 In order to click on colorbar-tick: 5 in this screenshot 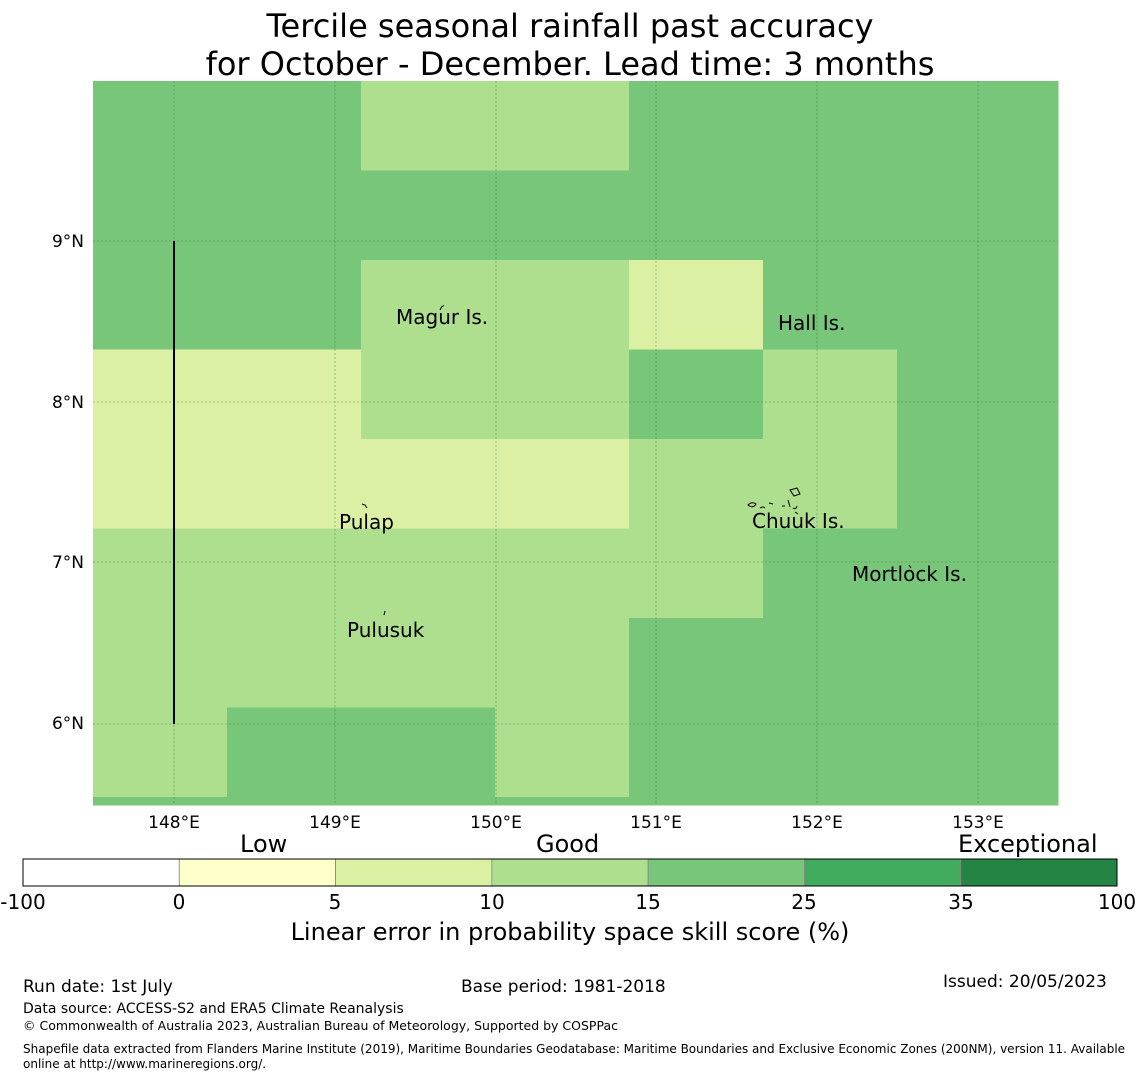, I will do `click(335, 902)`.